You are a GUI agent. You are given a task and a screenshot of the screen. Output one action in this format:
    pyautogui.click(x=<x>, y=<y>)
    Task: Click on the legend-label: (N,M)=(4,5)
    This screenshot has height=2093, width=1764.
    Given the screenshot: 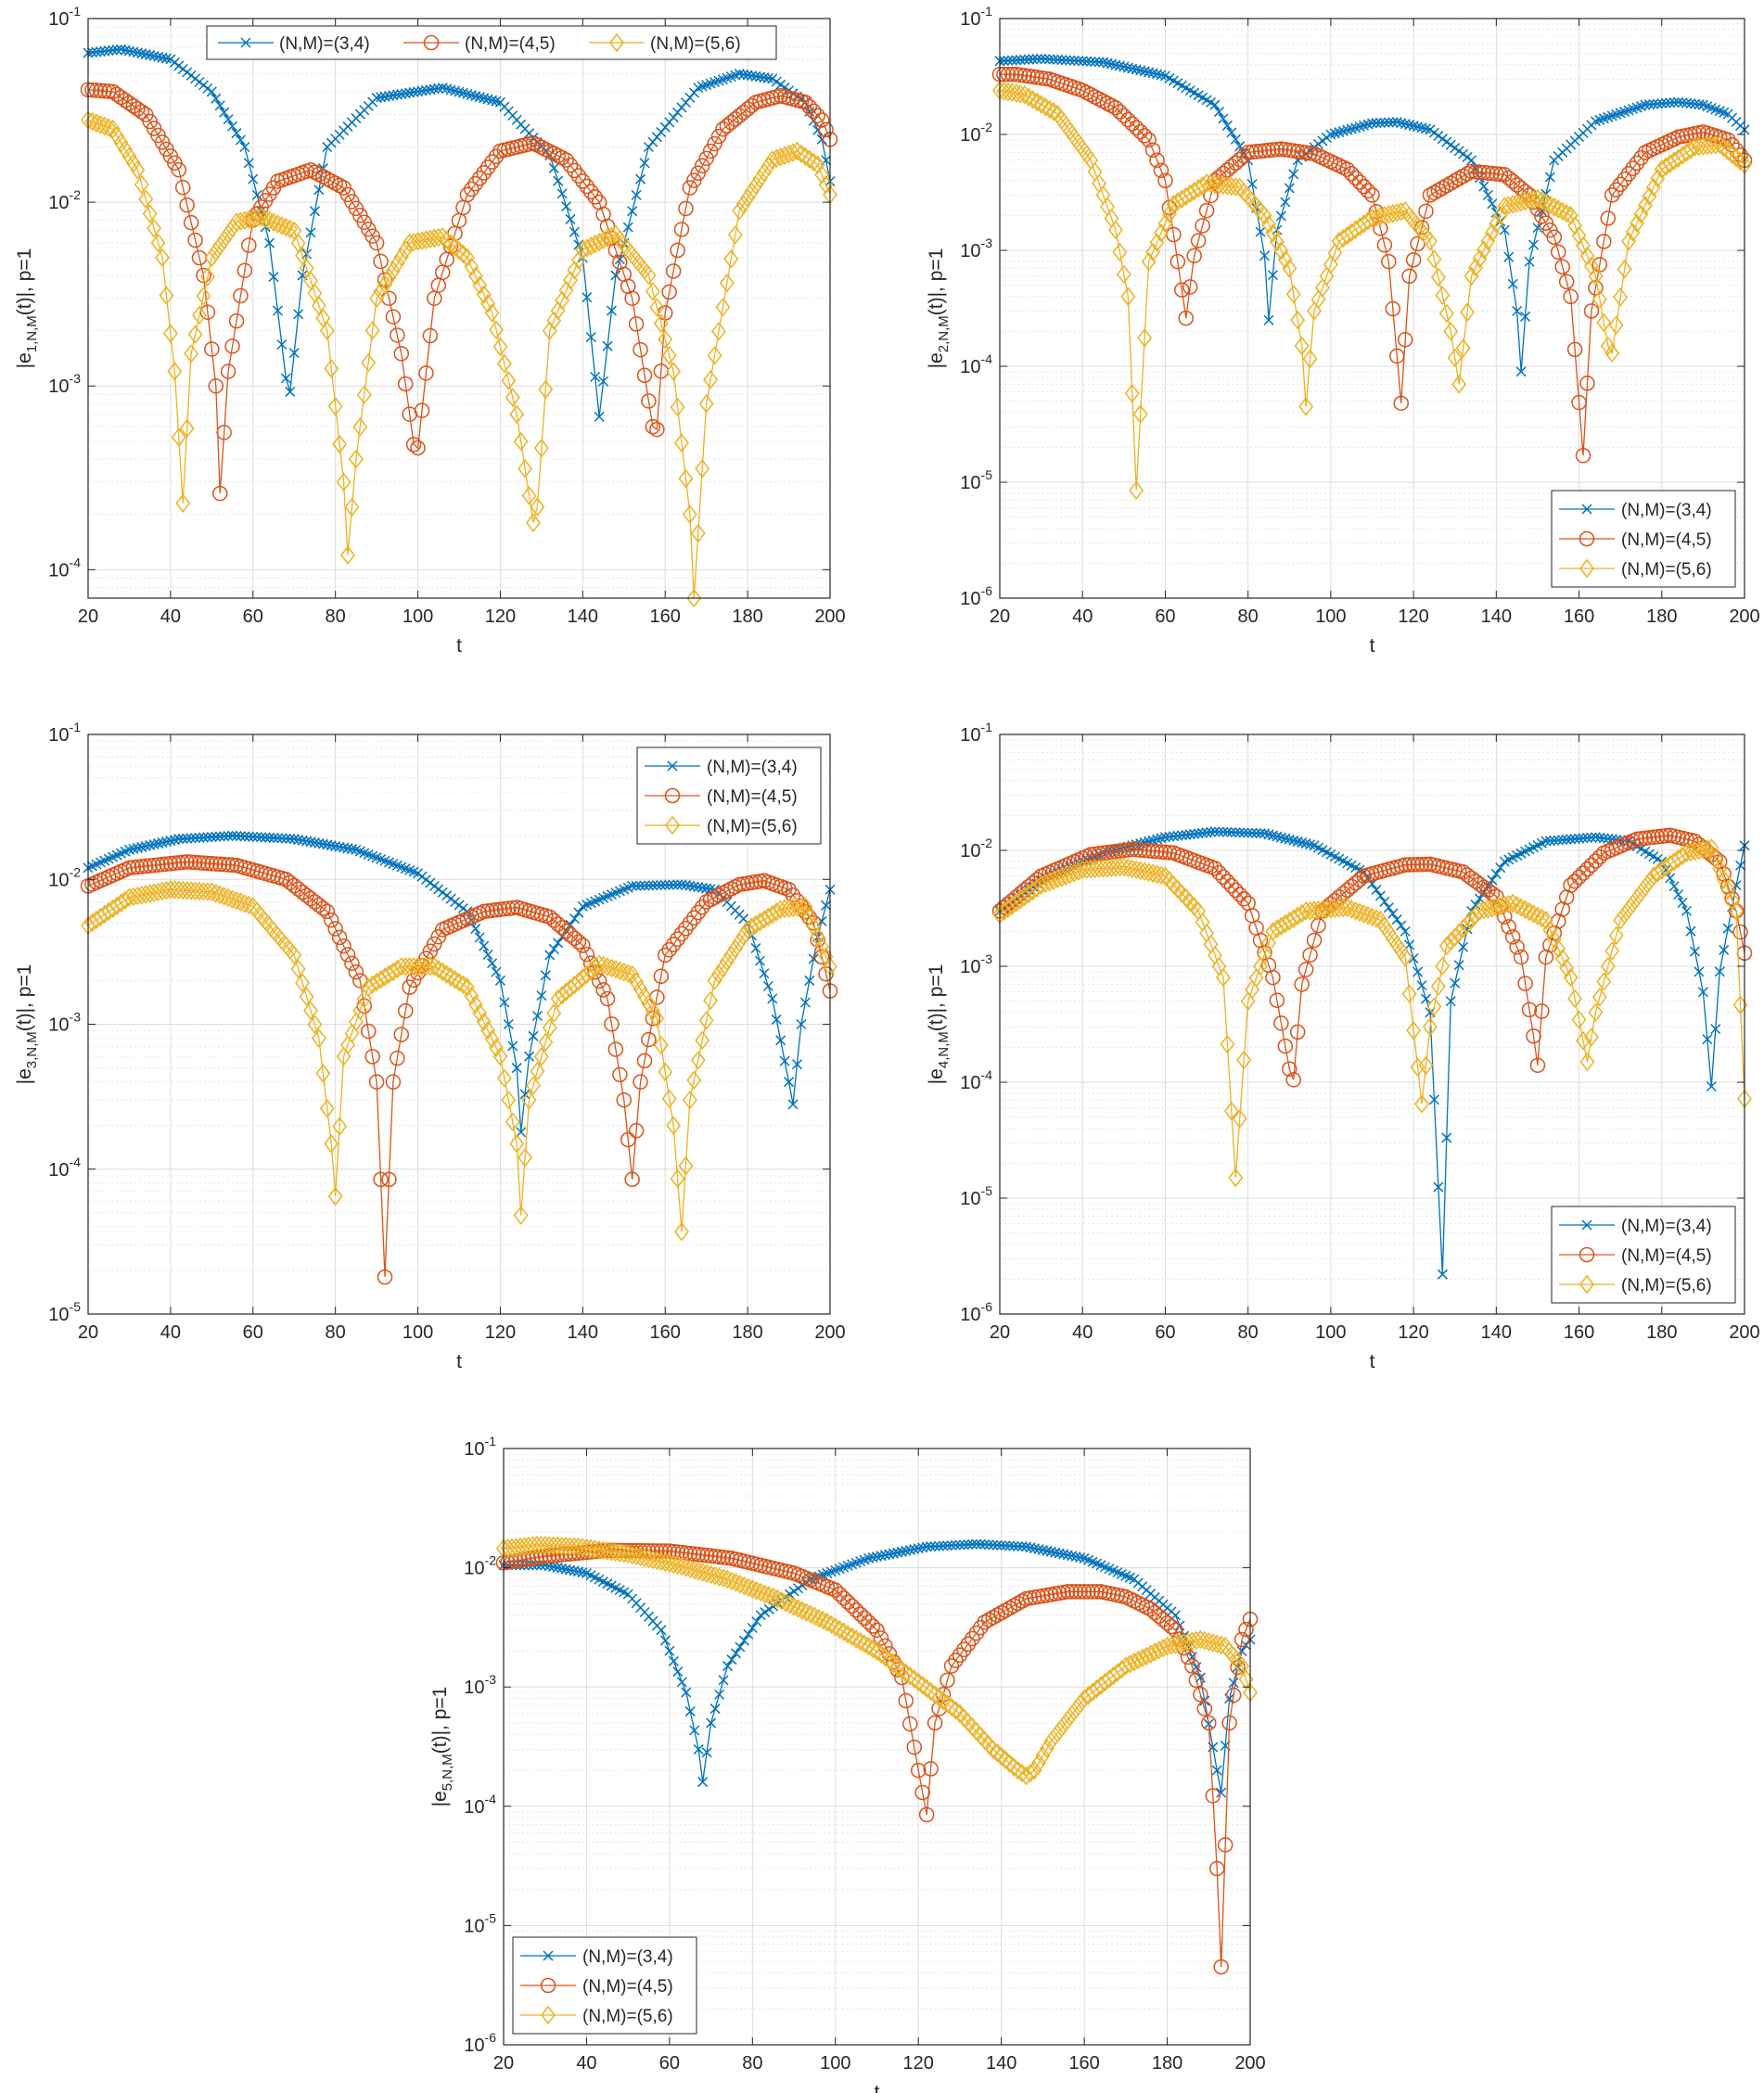 What is the action you would take?
    pyautogui.click(x=627, y=1987)
    